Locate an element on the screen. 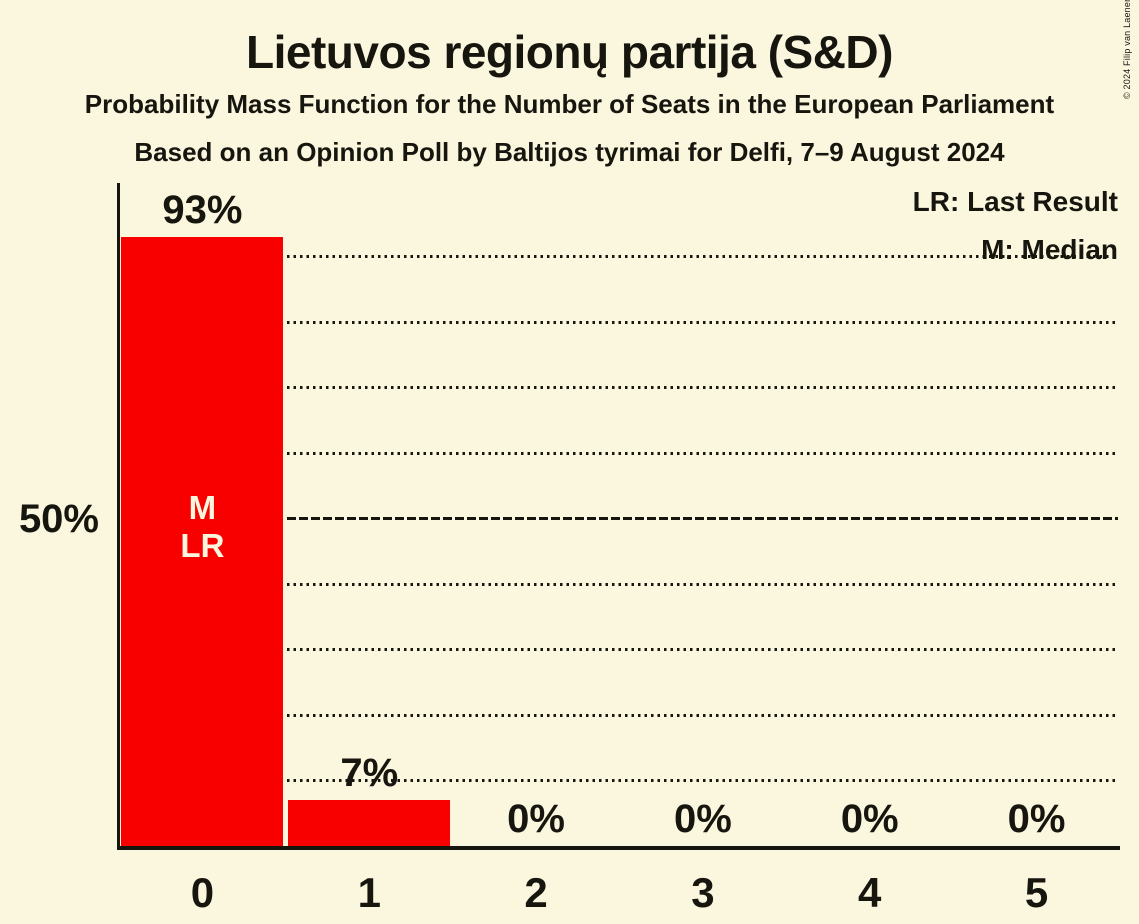  gridline-80pct is located at coordinates (702, 322).